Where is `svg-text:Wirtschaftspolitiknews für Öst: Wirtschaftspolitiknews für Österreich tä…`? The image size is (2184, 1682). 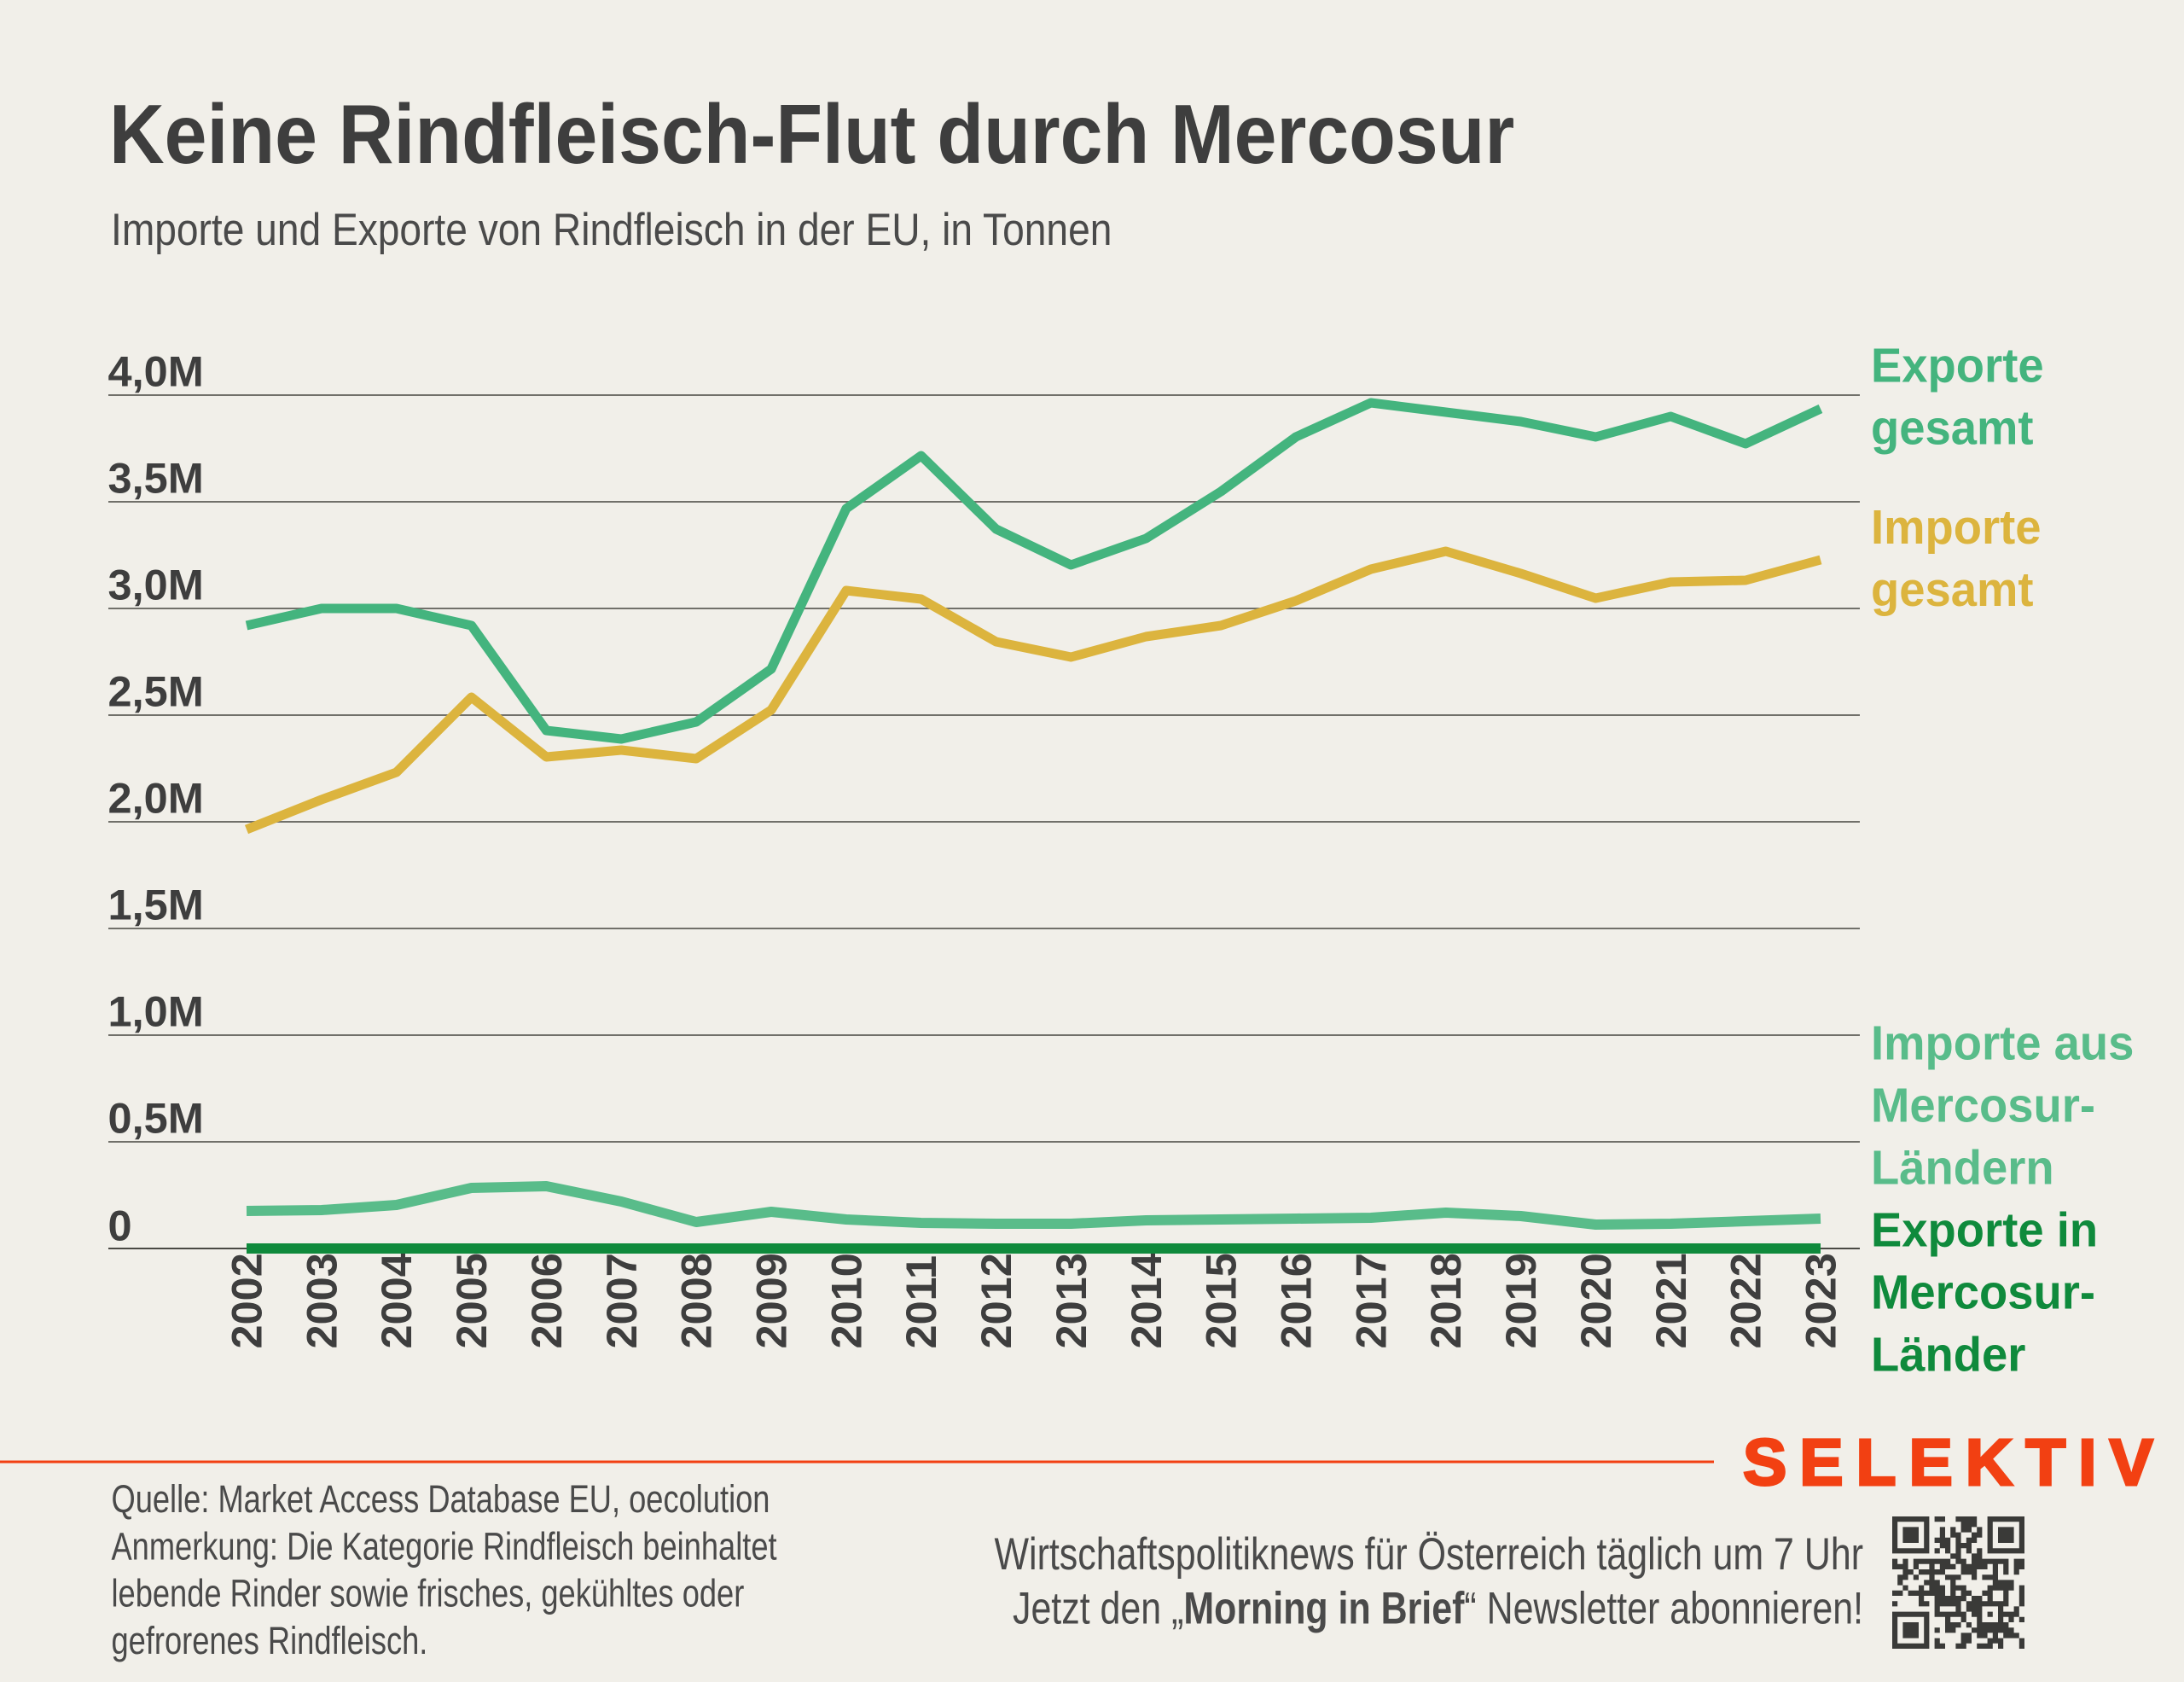 svg-text:Wirtschaftspolitiknews für Öst: Wirtschaftspolitiknews für Österreich tä… is located at coordinates (1429, 1554).